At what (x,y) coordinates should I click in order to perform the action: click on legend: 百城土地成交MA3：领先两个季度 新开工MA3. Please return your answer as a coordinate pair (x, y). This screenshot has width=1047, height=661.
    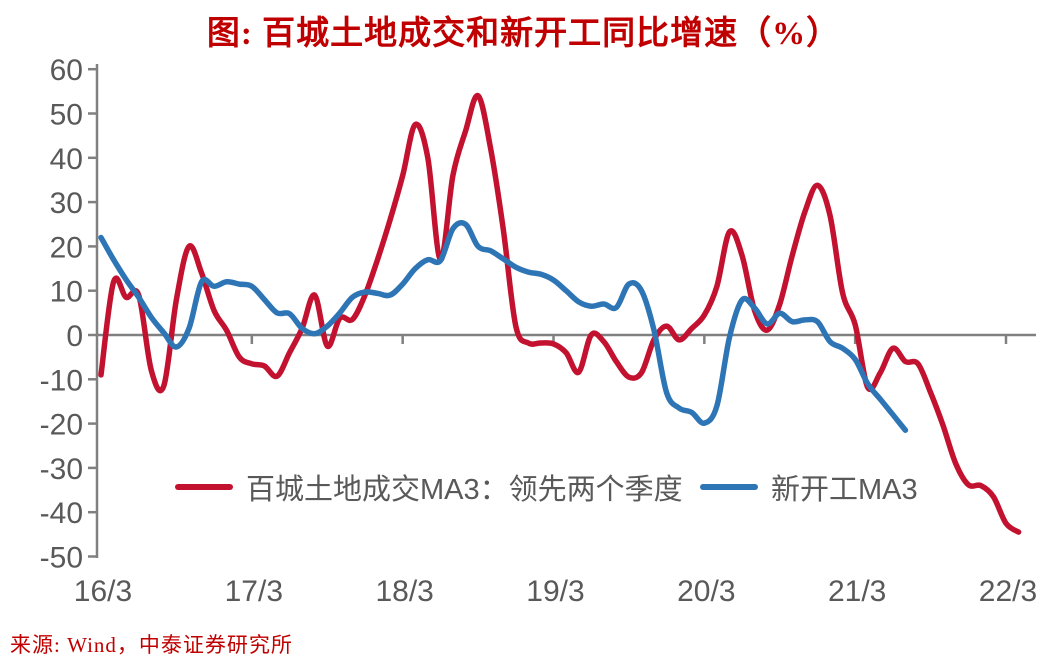
    Looking at the image, I should click on (523, 486).